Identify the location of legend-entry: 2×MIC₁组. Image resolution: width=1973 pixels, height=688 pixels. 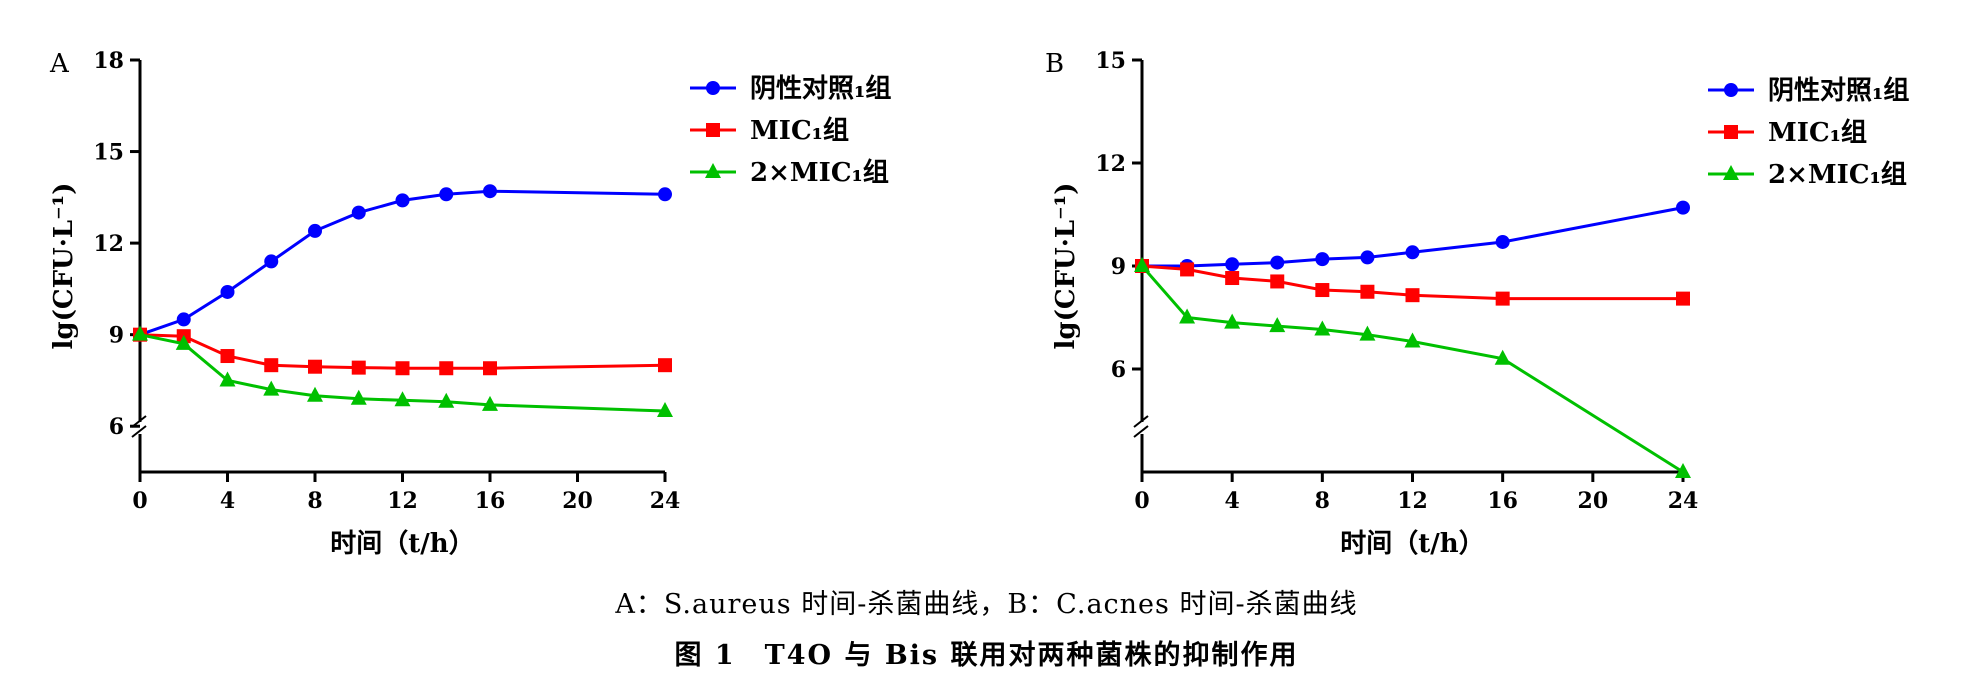
(1807, 174).